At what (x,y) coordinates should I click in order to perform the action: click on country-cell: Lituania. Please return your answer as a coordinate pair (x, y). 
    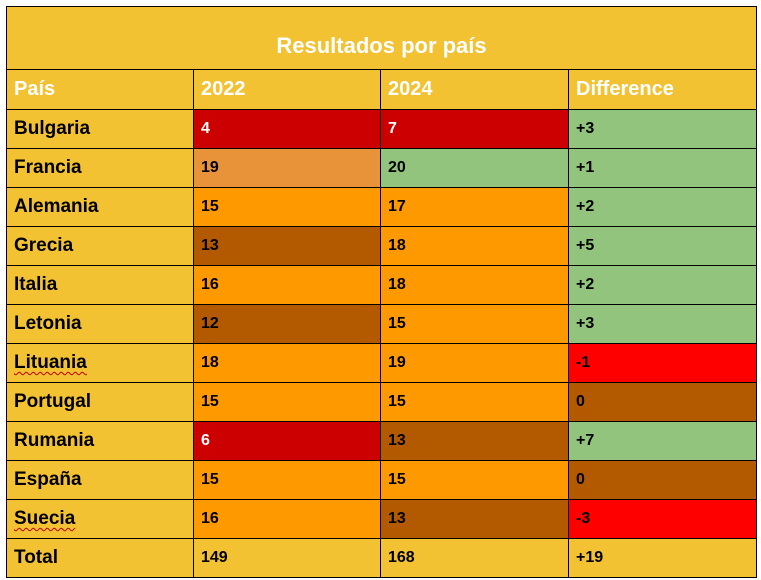
    Looking at the image, I should click on (100, 363).